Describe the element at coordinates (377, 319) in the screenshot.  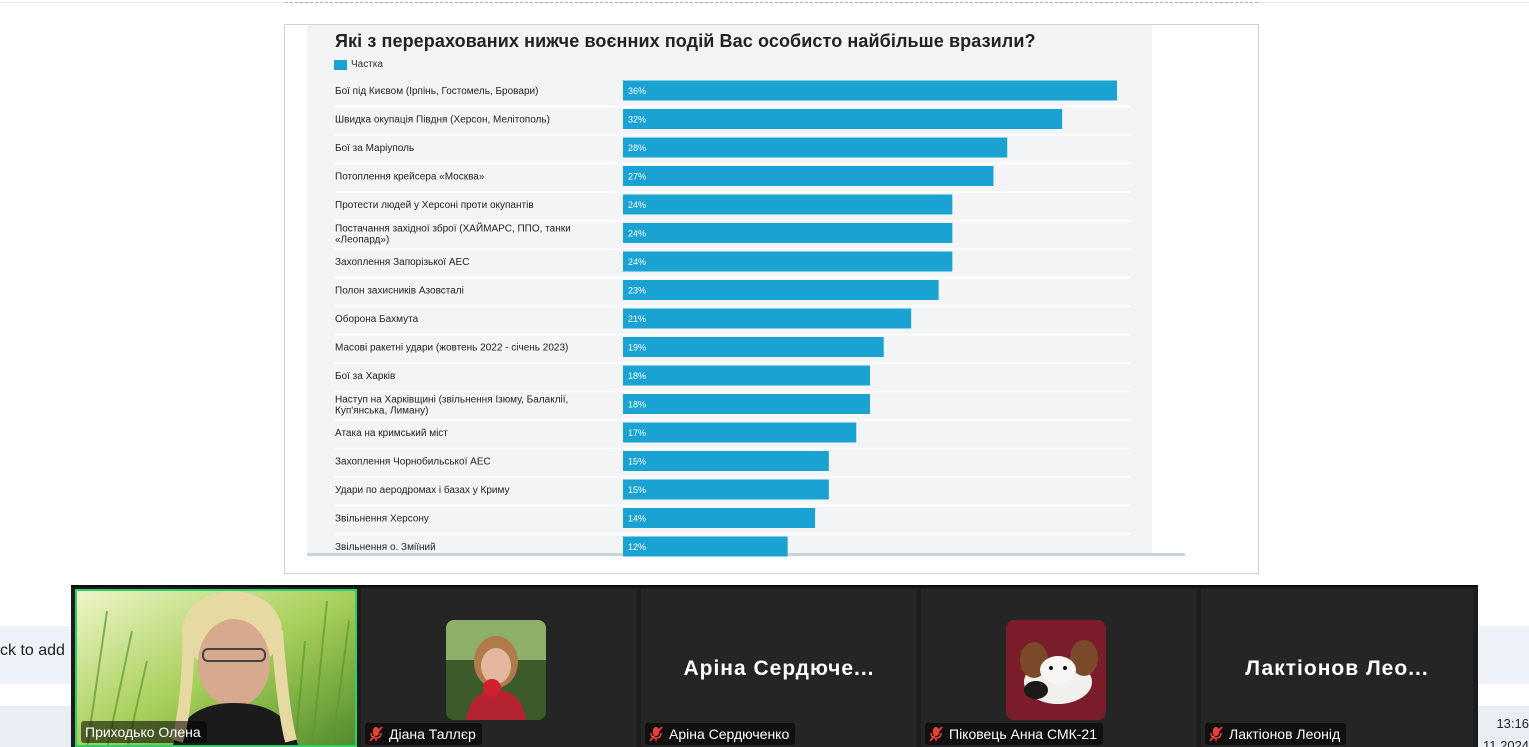
I see `category-label: Оборона Бахмута` at that location.